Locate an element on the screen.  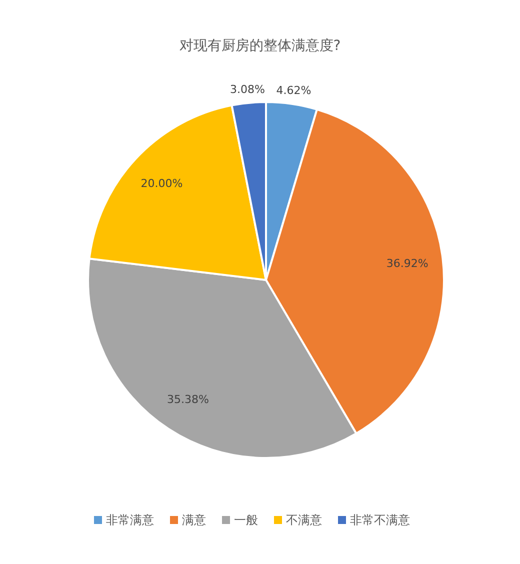
data-label: 20.00% is located at coordinates (161, 183).